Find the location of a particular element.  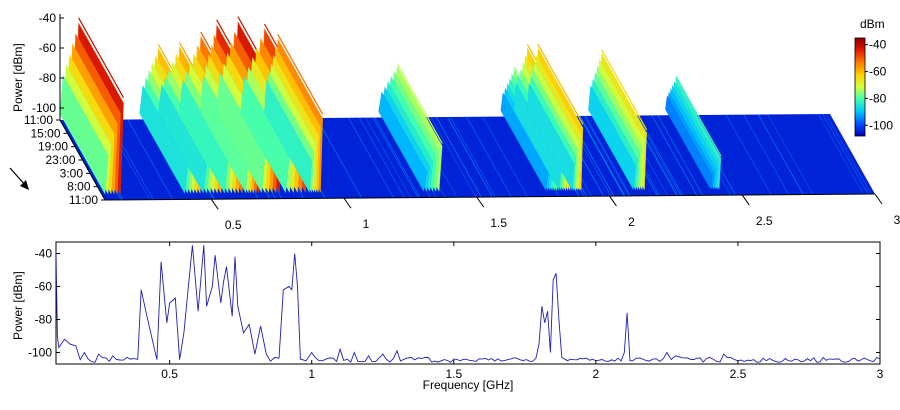

z-tick-label: -80 is located at coordinates (48, 78).